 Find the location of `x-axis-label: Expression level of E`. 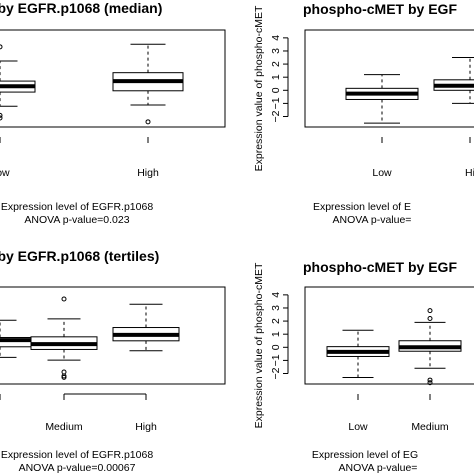

x-axis-label: Expression level of E is located at coordinates (362, 207).